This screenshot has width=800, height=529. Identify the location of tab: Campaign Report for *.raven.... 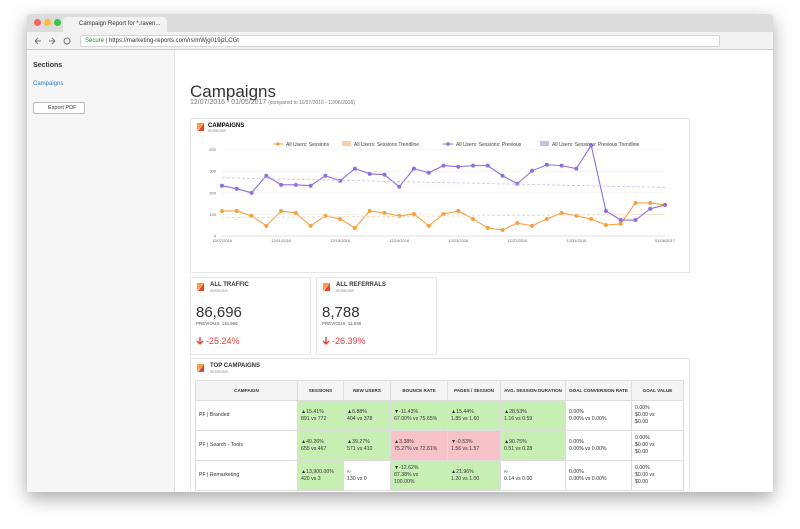
(115, 24).